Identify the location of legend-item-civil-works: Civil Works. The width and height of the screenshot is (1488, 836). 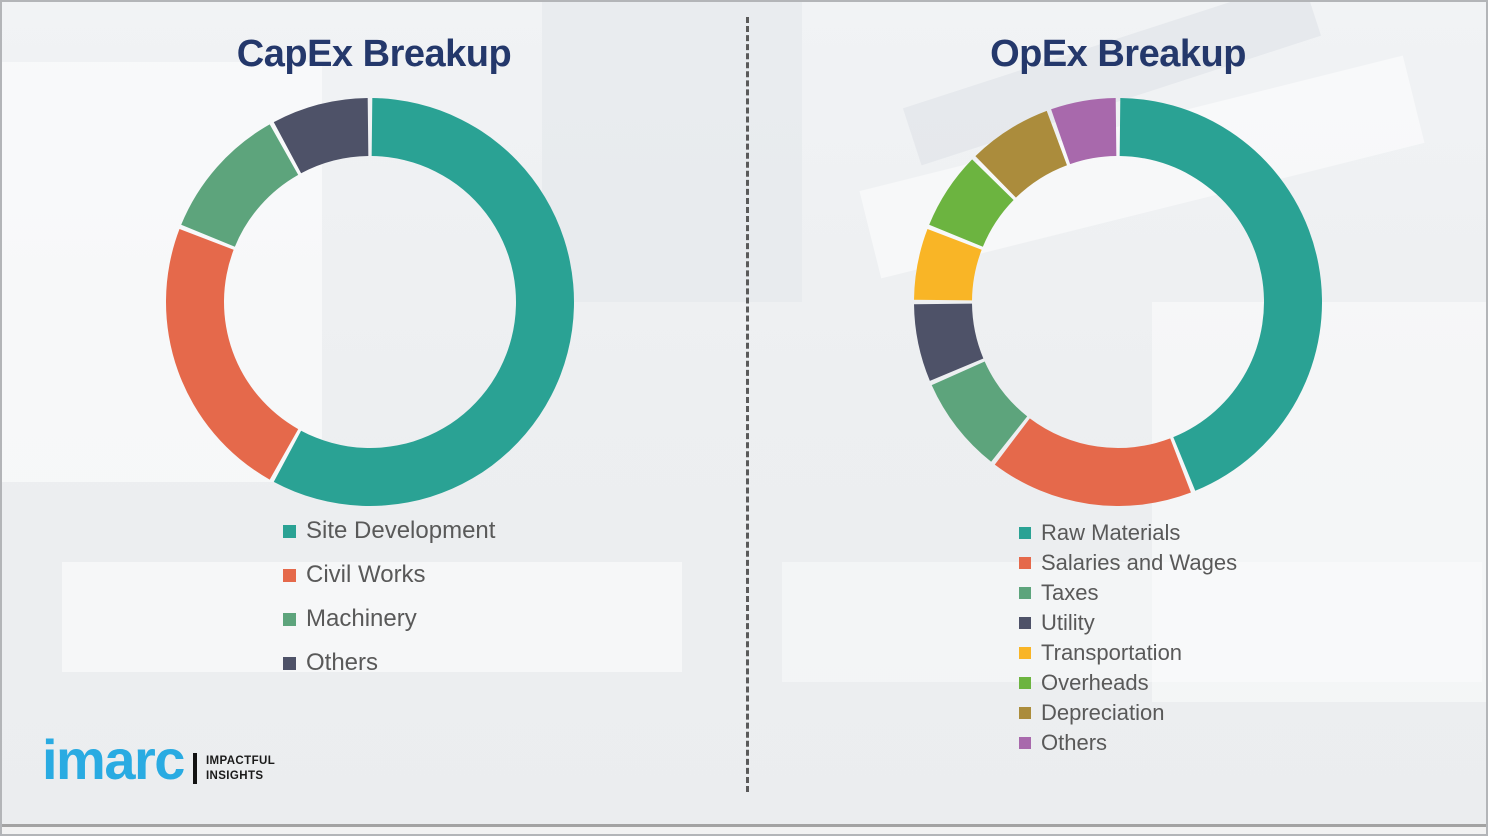
(389, 575).